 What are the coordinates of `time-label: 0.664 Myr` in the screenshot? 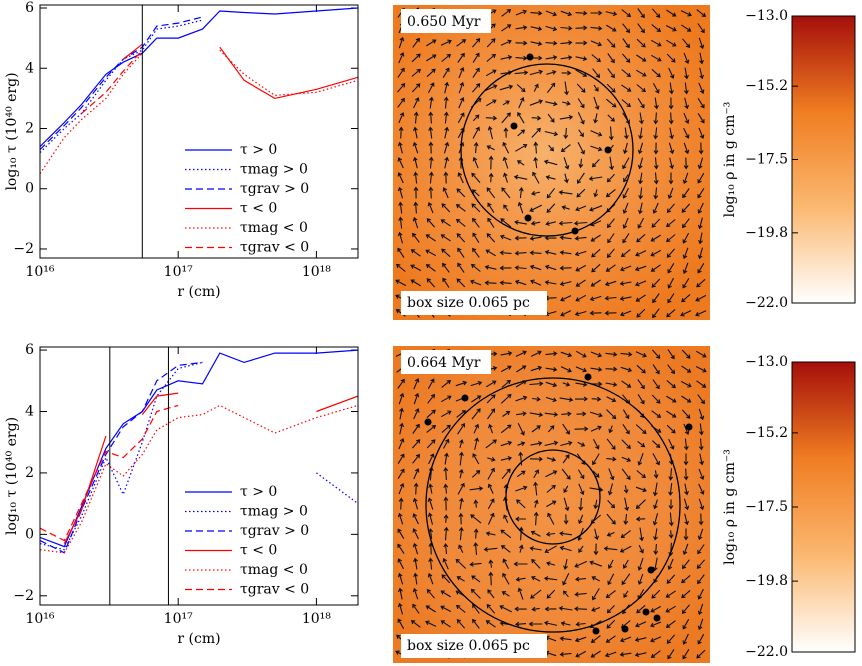 It's located at (444, 363).